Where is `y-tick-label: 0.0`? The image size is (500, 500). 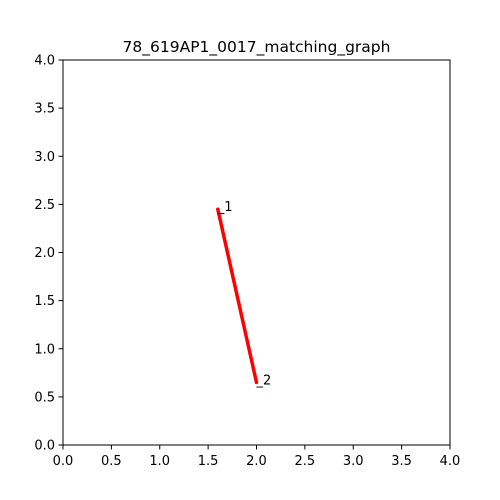
y-tick-label: 0.0 is located at coordinates (44, 446).